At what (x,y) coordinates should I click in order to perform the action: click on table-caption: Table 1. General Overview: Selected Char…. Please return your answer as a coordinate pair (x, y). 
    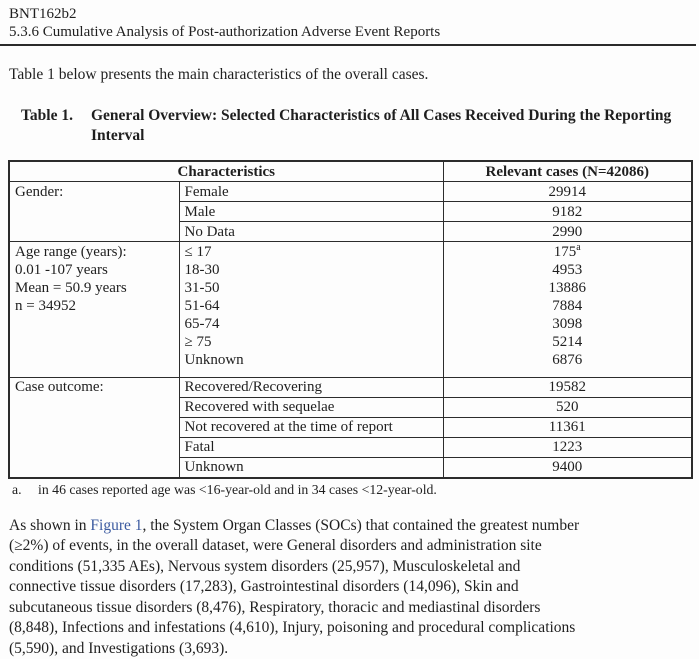
    Looking at the image, I should click on (356, 125).